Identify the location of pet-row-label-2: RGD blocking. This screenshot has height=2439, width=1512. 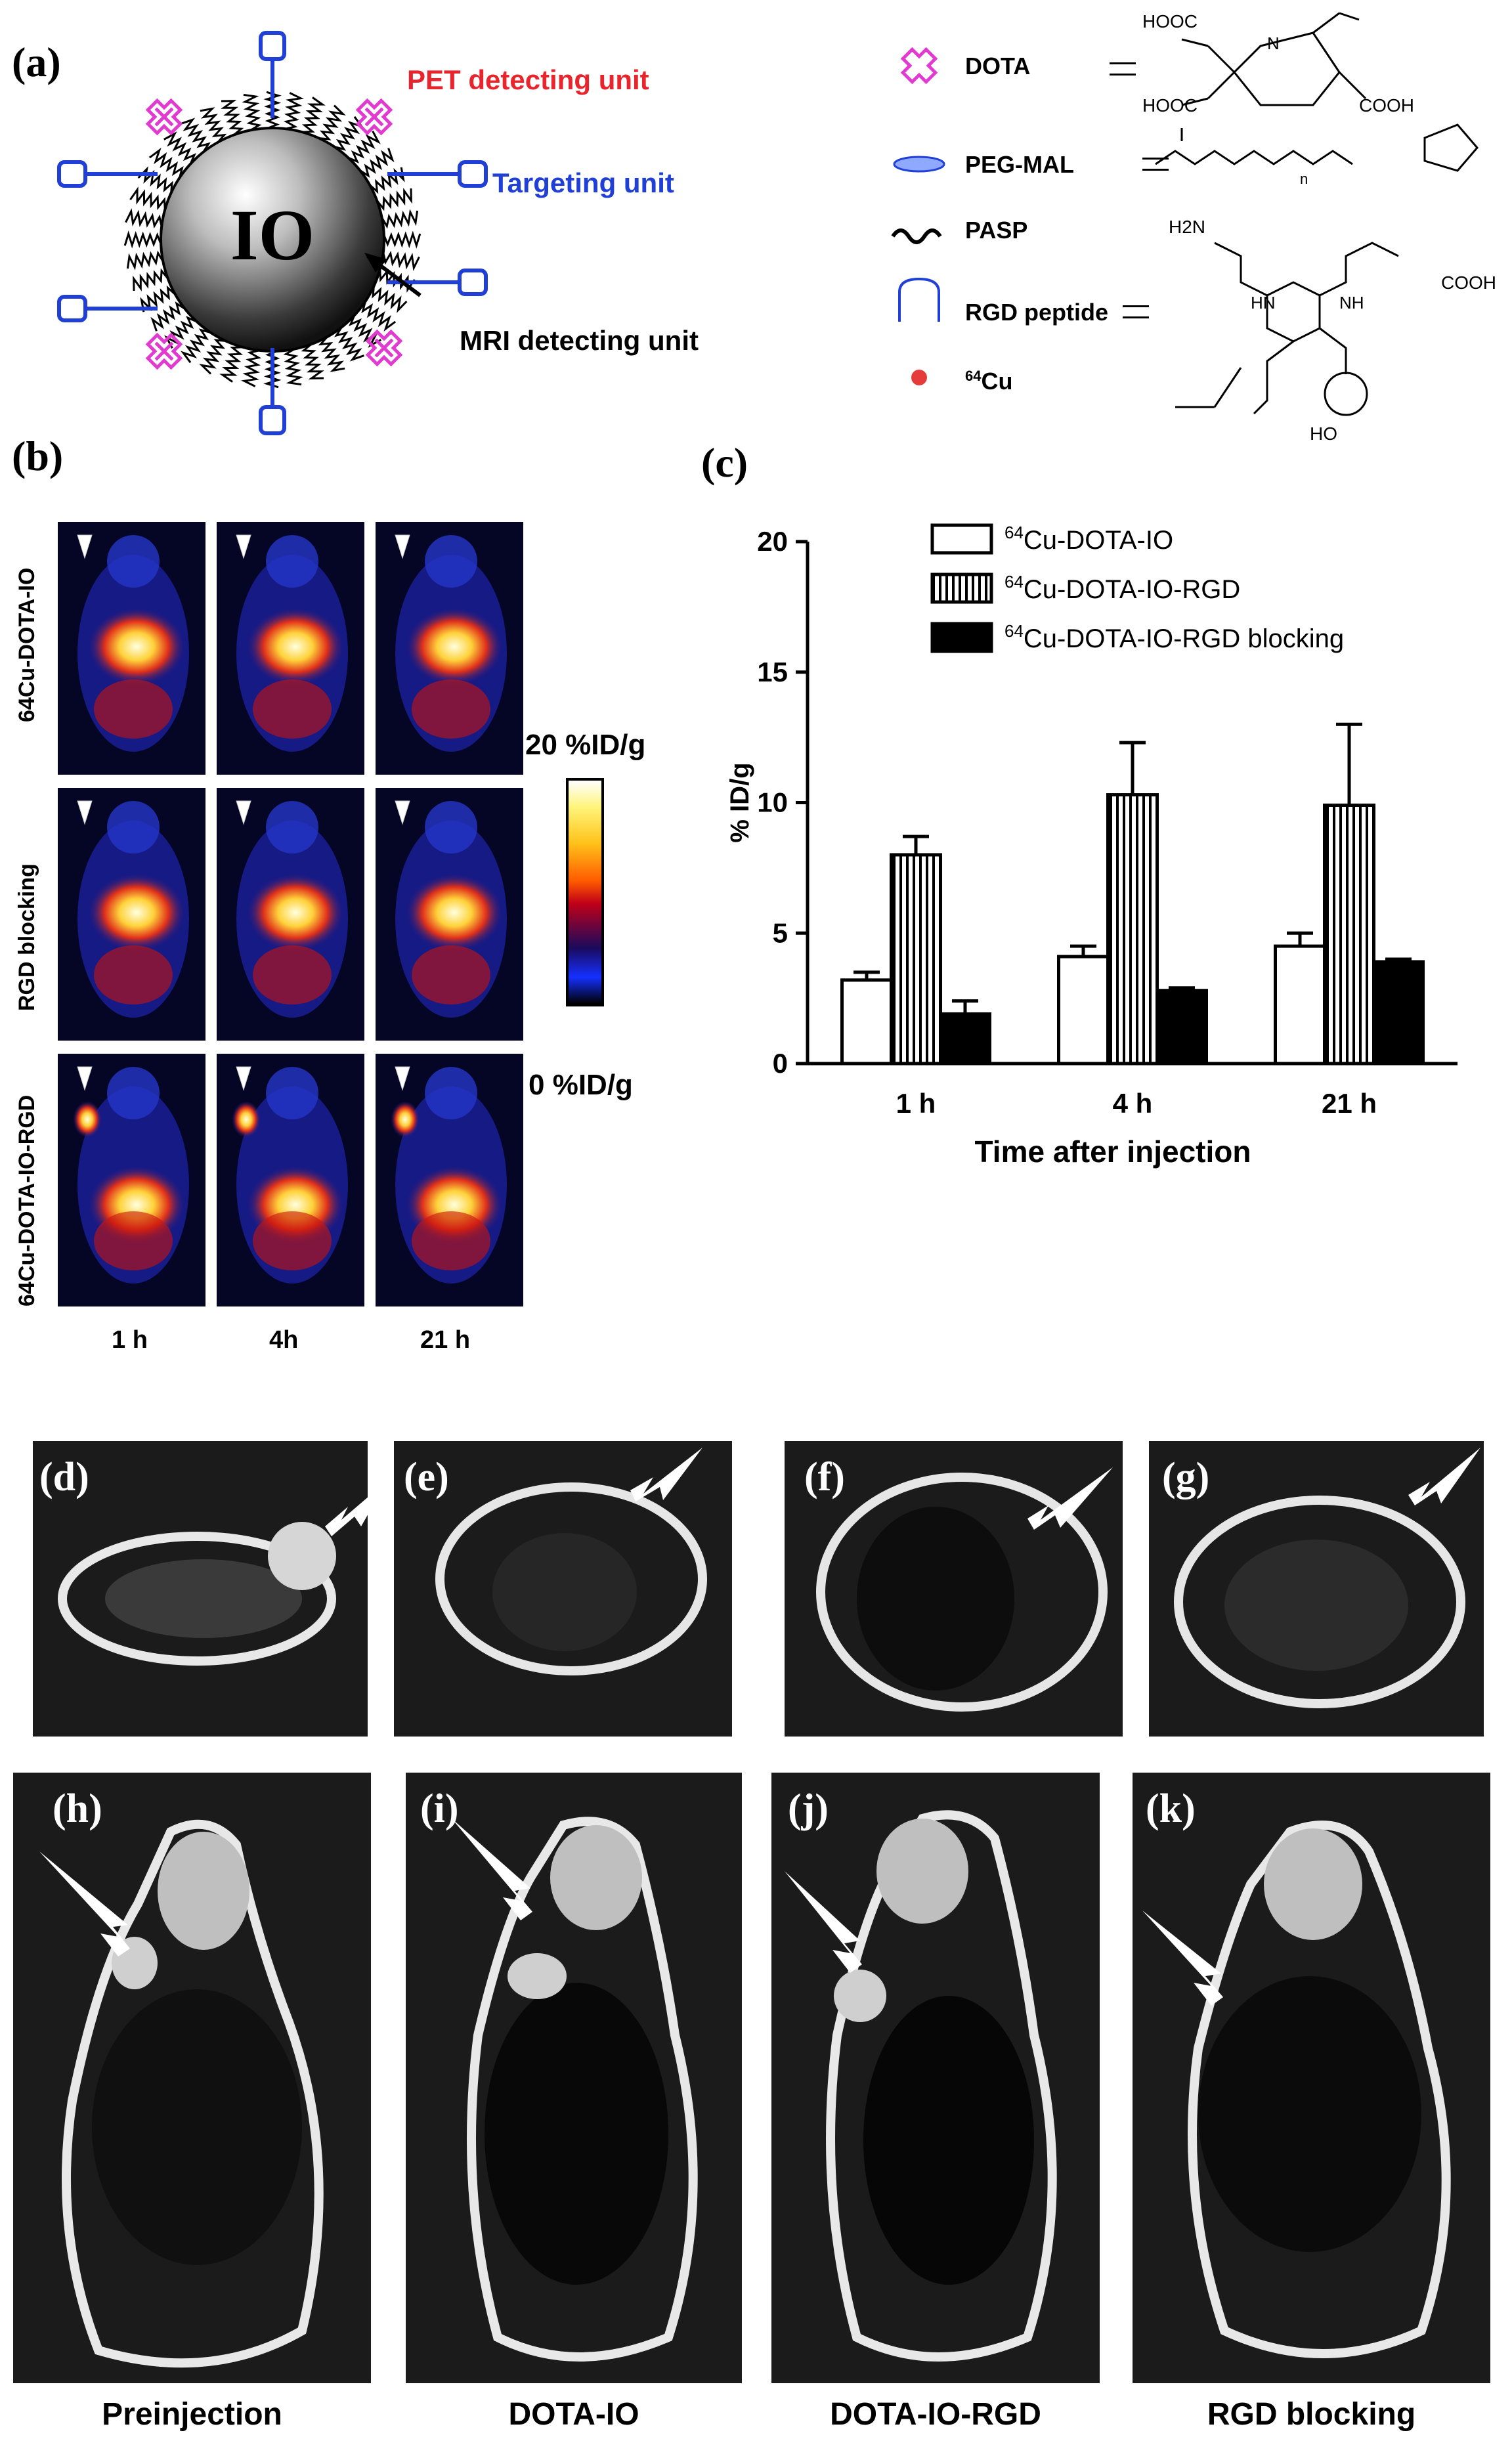
(26, 937).